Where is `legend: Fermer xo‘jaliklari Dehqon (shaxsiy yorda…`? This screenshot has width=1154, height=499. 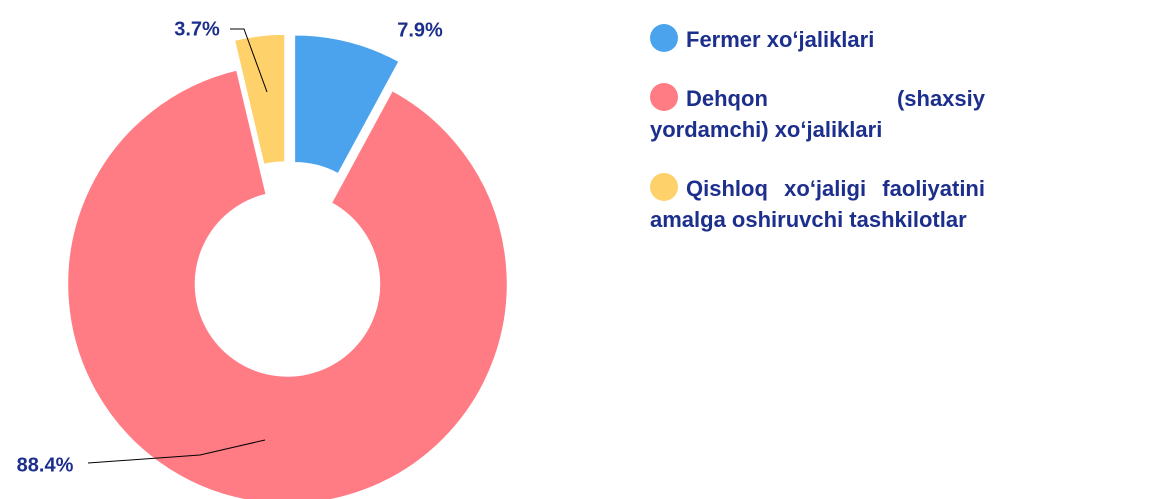
legend: Fermer xo‘jaliklari Dehqon (shaxsiy yorda… is located at coordinates (817, 143).